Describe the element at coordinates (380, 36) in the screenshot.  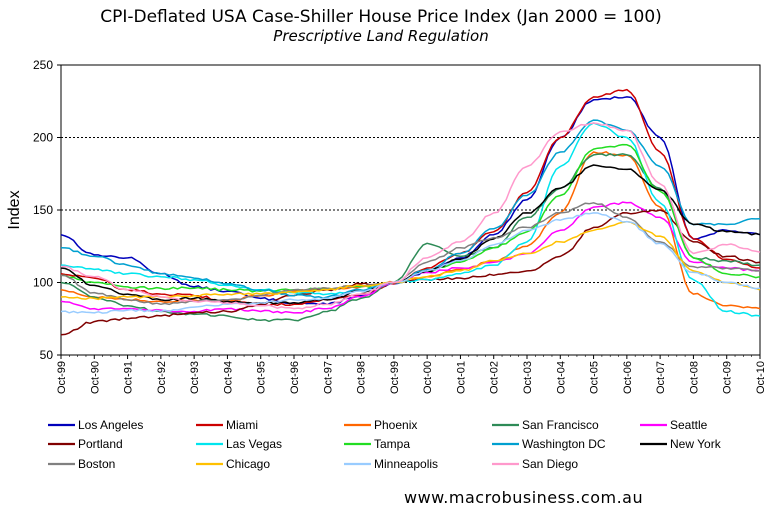
I see `chart-subtitle: Prescriptive Land Regulation` at that location.